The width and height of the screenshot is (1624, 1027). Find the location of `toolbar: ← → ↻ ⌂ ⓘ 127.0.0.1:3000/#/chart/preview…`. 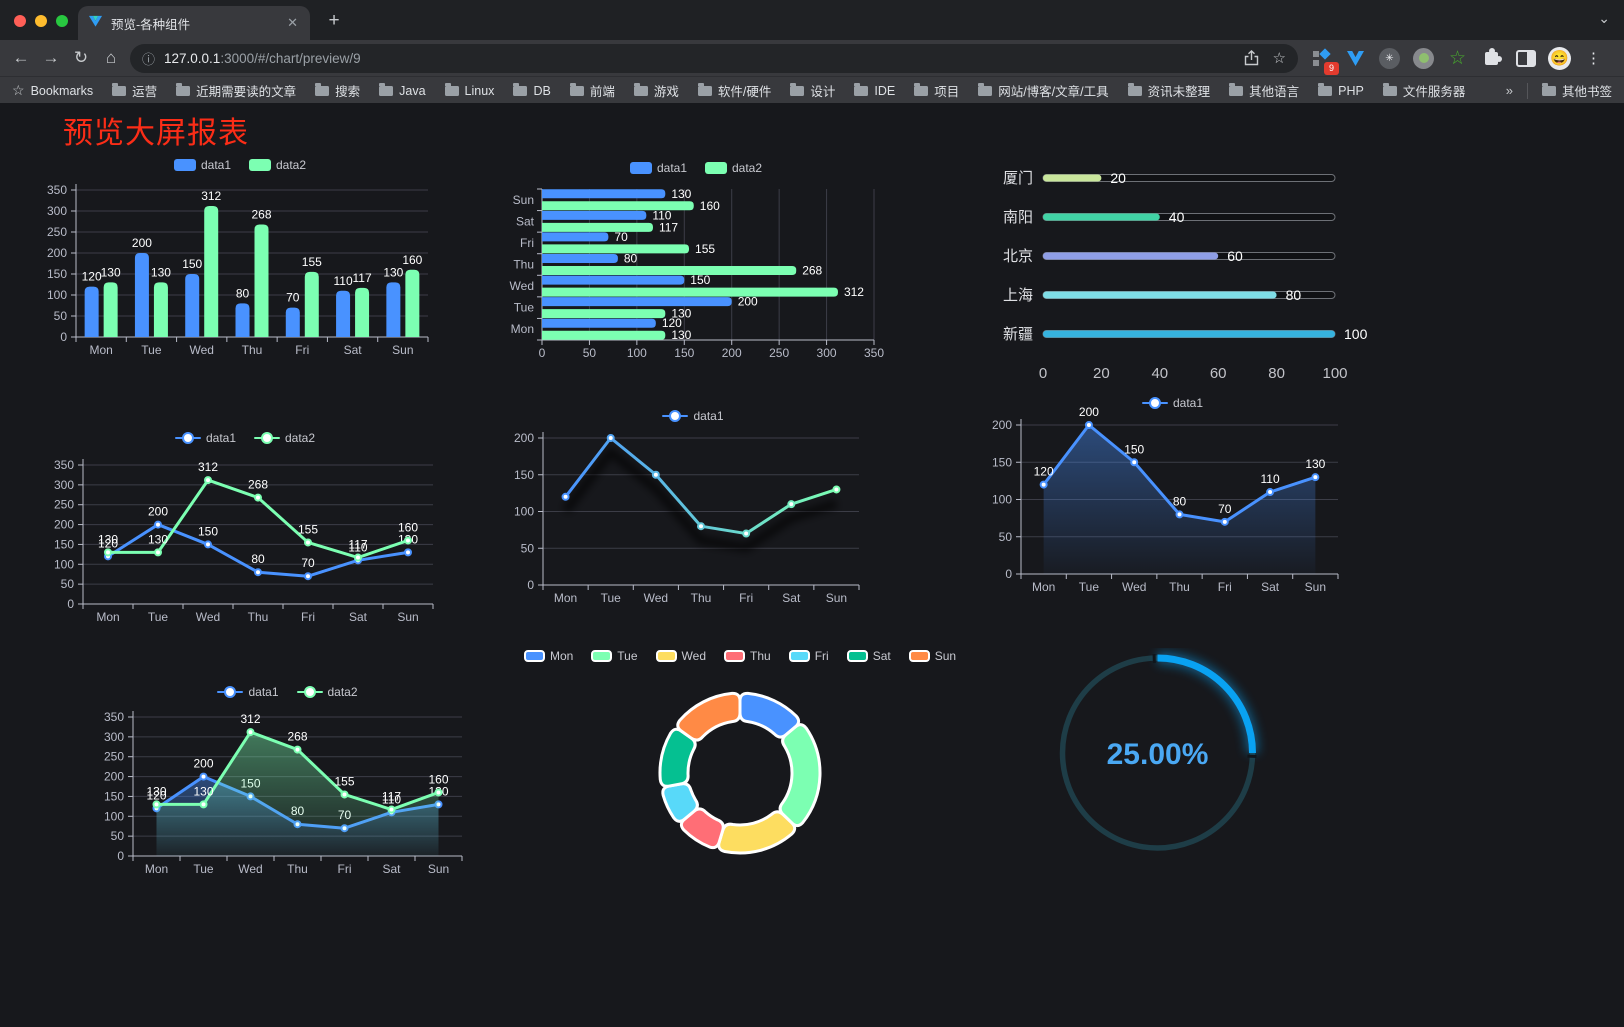

toolbar: ← → ↻ ⌂ ⓘ 127.0.0.1:3000/#/chart/preview… is located at coordinates (812, 58).